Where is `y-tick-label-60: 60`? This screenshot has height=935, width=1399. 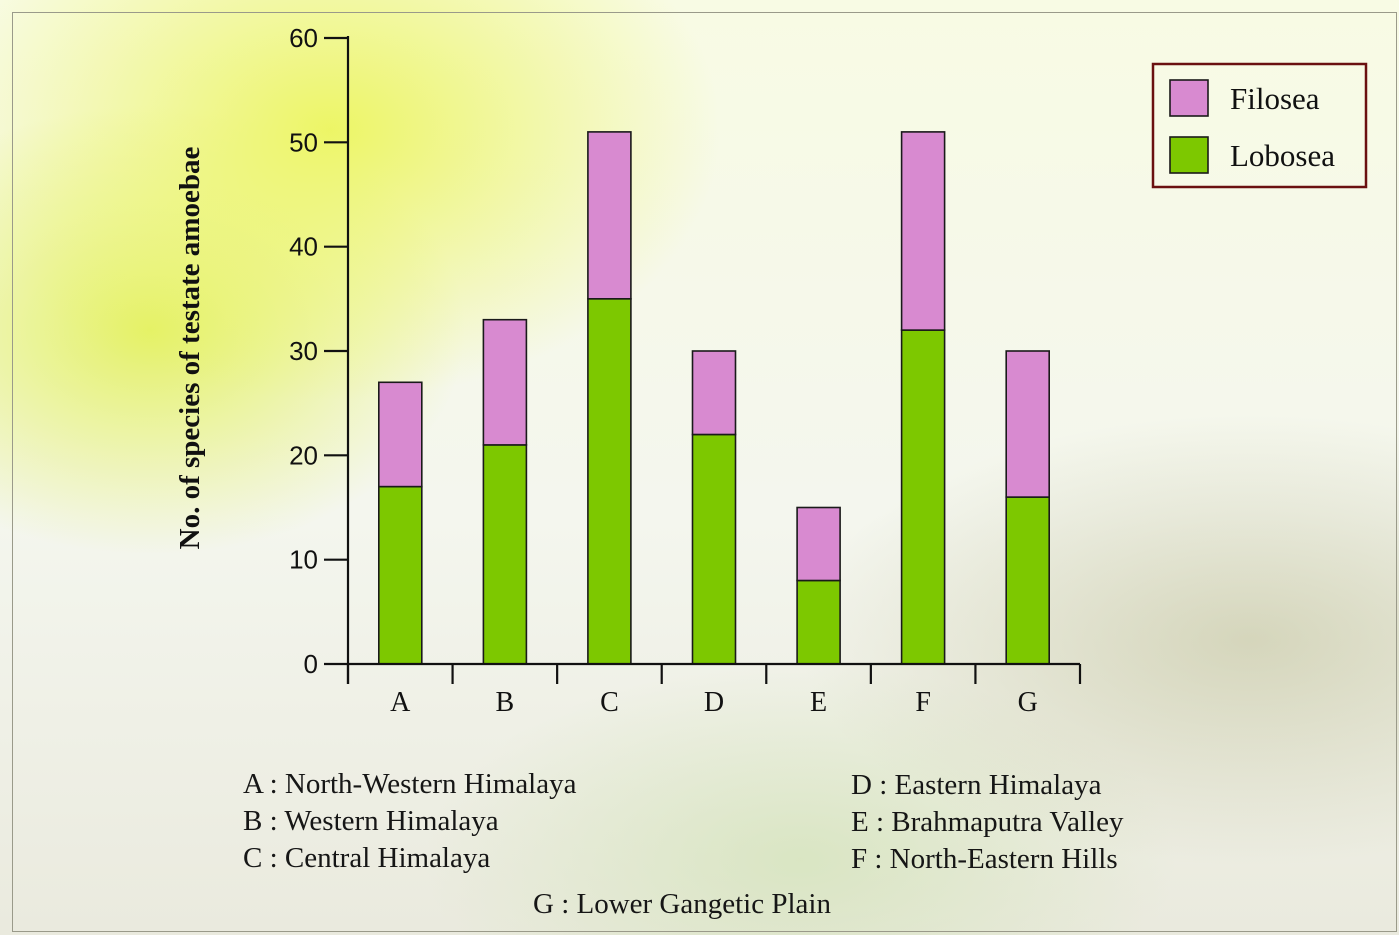
y-tick-label-60: 60 is located at coordinates (303, 38).